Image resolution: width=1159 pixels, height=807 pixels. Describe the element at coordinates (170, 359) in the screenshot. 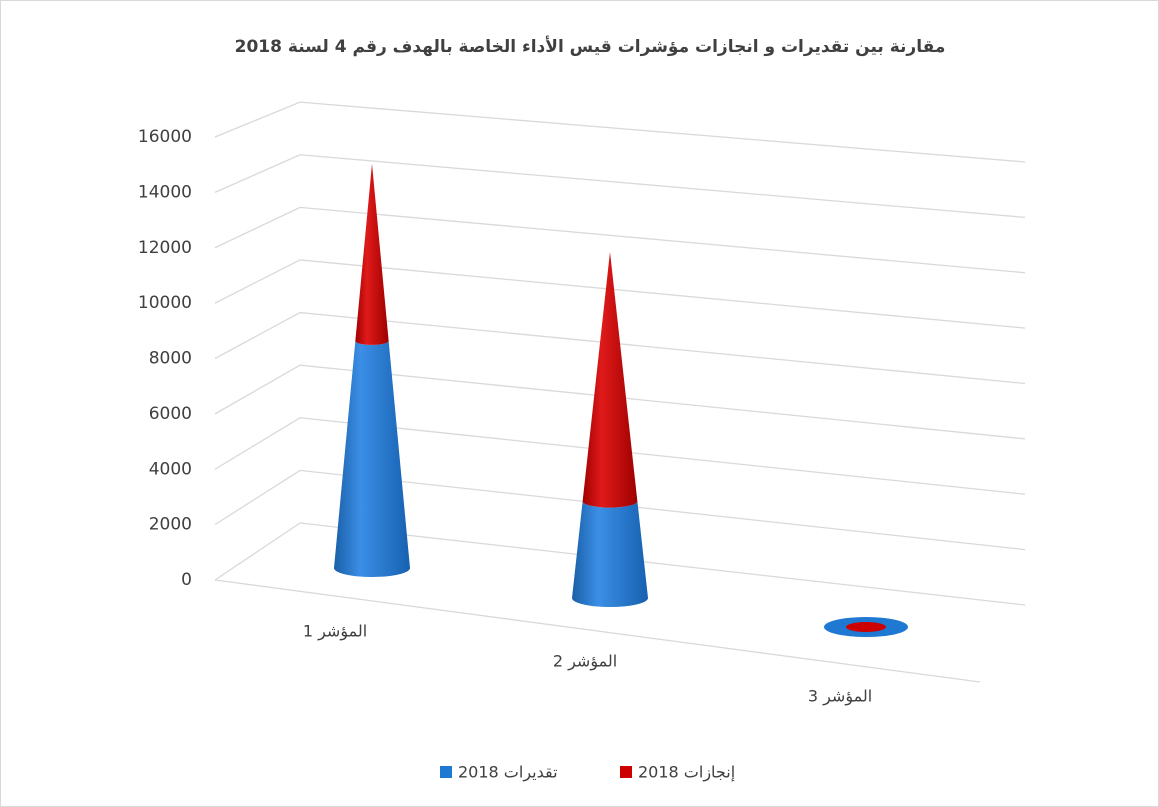

I see `y-tick-label: 8000` at that location.